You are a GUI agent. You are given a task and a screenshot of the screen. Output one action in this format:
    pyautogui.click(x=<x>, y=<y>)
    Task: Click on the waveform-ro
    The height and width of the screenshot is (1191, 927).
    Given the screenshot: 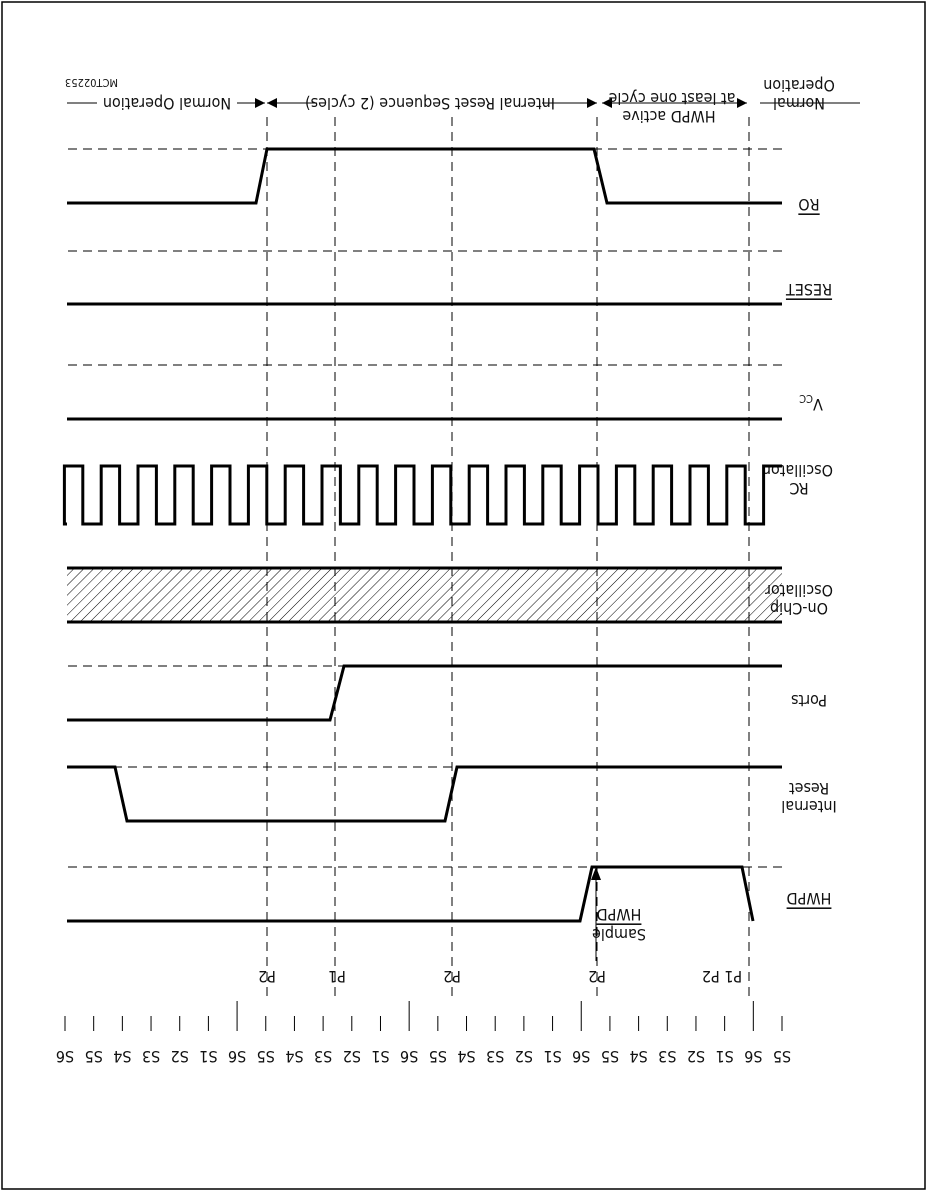 What is the action you would take?
    pyautogui.click(x=424, y=176)
    